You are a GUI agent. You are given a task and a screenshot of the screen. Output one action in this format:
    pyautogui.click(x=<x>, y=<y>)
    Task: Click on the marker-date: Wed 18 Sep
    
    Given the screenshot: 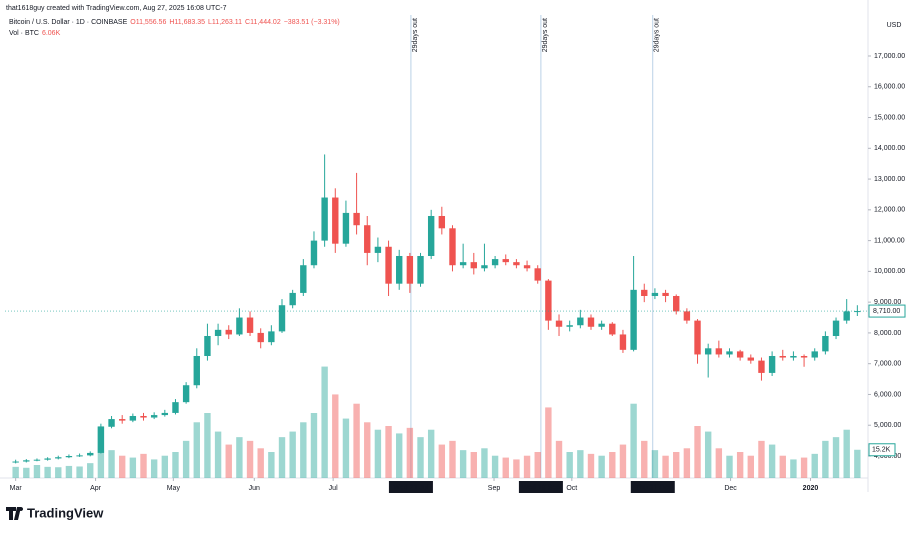 What is the action you would take?
    pyautogui.click(x=541, y=487)
    